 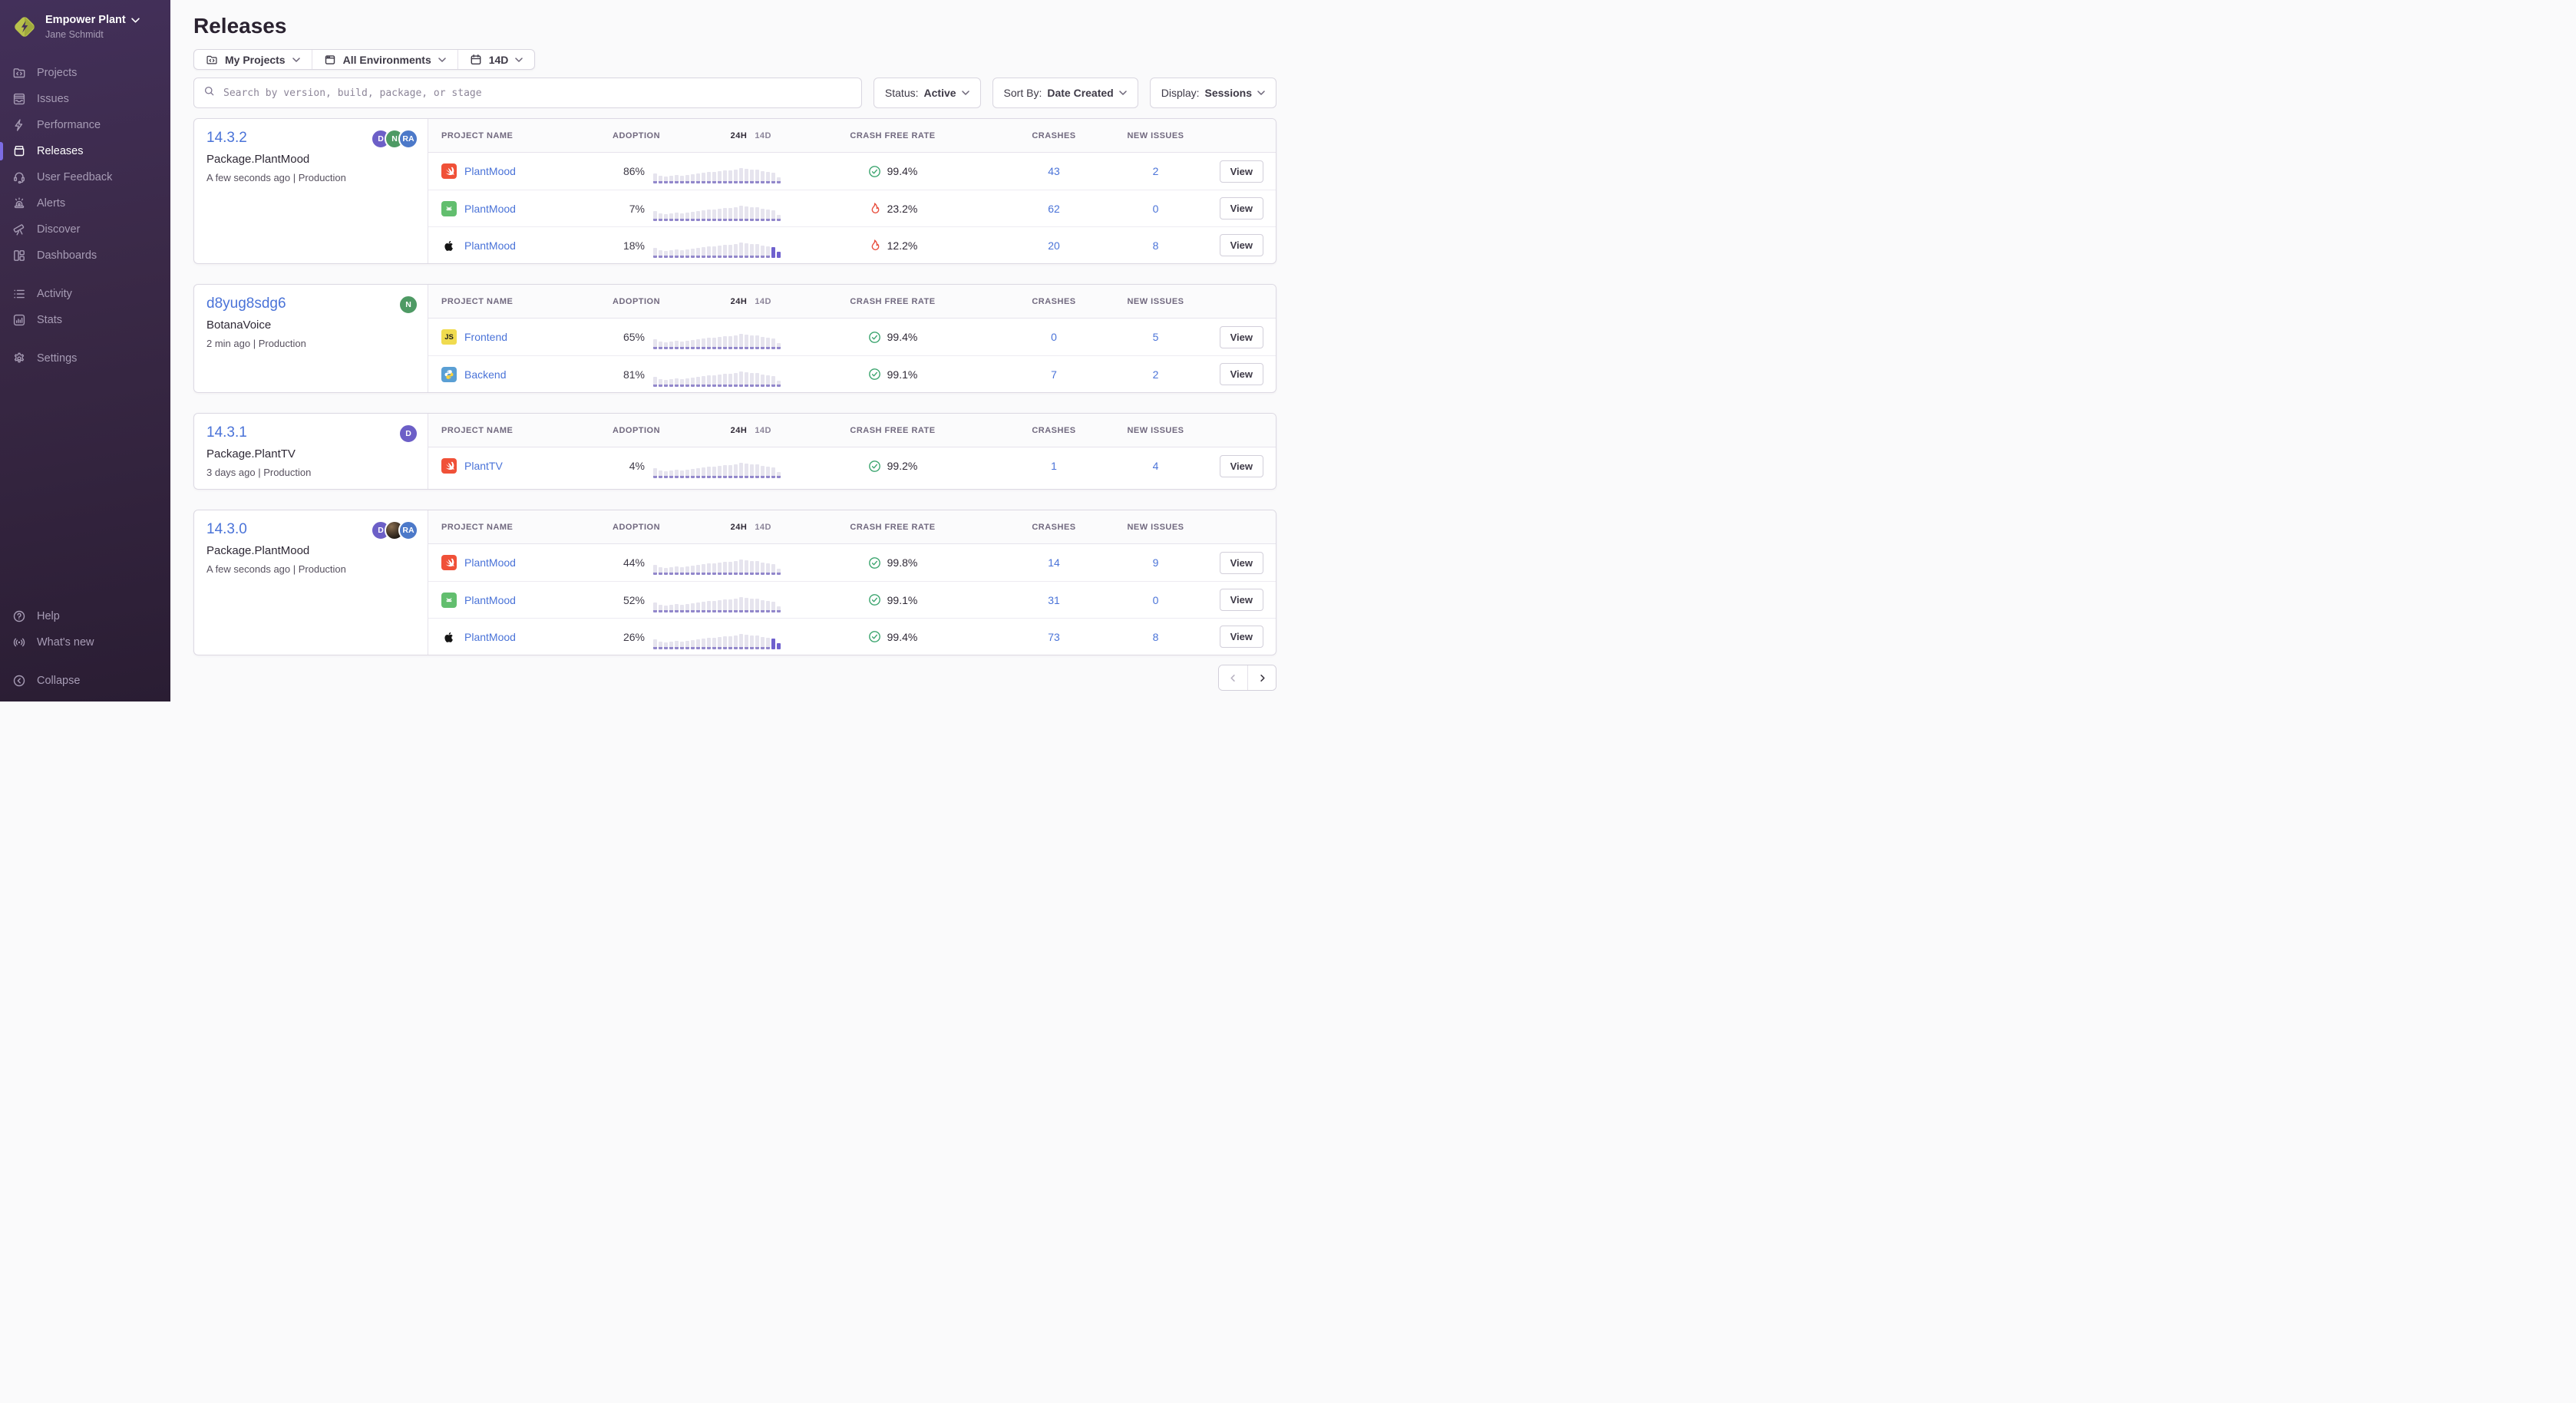 What do you see at coordinates (85, 73) in the screenshot?
I see `sidebar-item-projects: Projects` at bounding box center [85, 73].